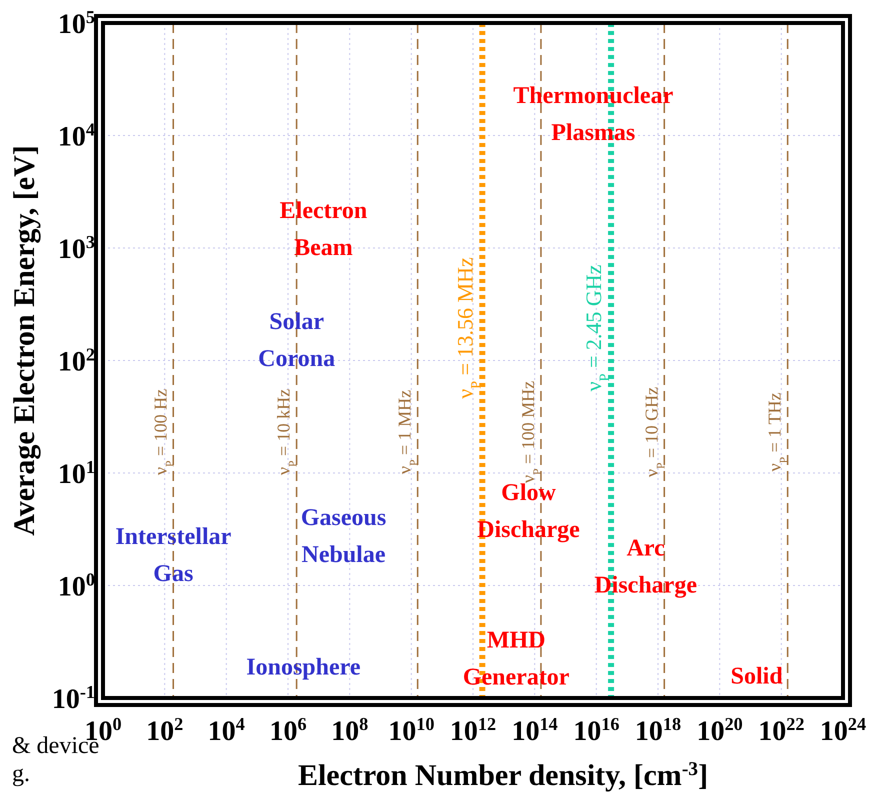  What do you see at coordinates (76, 473) in the screenshot?
I see `y-tick-label: 10$^{1}$` at bounding box center [76, 473].